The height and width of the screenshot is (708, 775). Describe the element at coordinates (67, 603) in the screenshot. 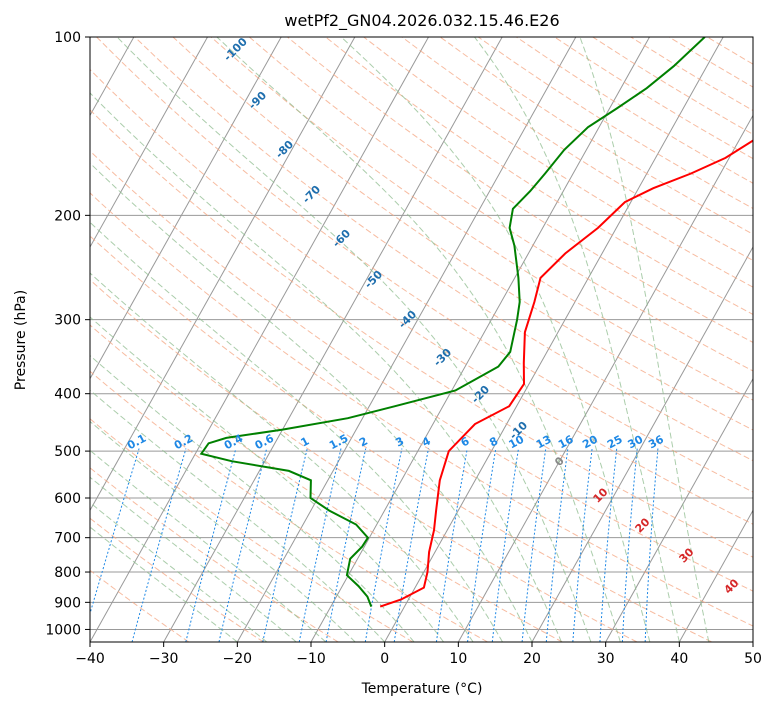

I see `y-tick-label: 900` at that location.